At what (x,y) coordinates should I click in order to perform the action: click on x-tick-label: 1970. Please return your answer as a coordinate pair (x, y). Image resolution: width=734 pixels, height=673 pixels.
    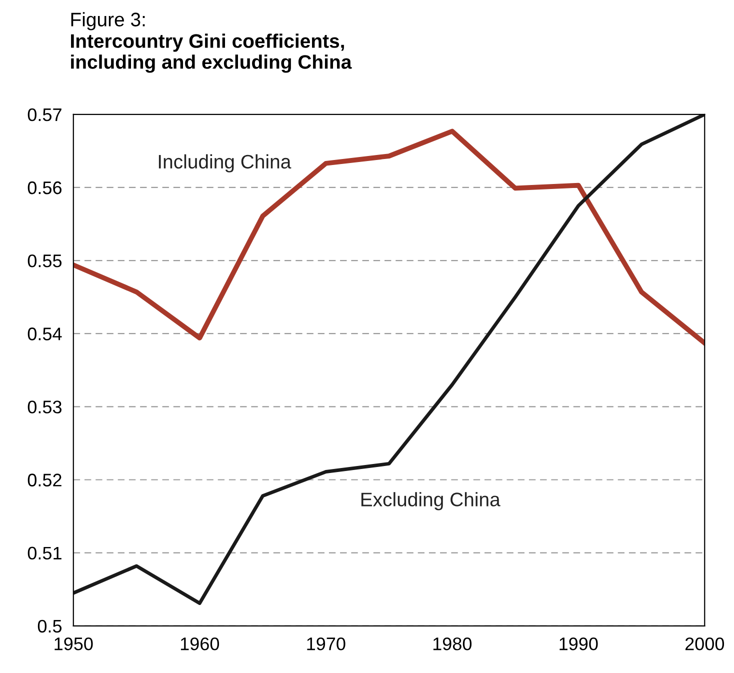
    Looking at the image, I should click on (326, 643).